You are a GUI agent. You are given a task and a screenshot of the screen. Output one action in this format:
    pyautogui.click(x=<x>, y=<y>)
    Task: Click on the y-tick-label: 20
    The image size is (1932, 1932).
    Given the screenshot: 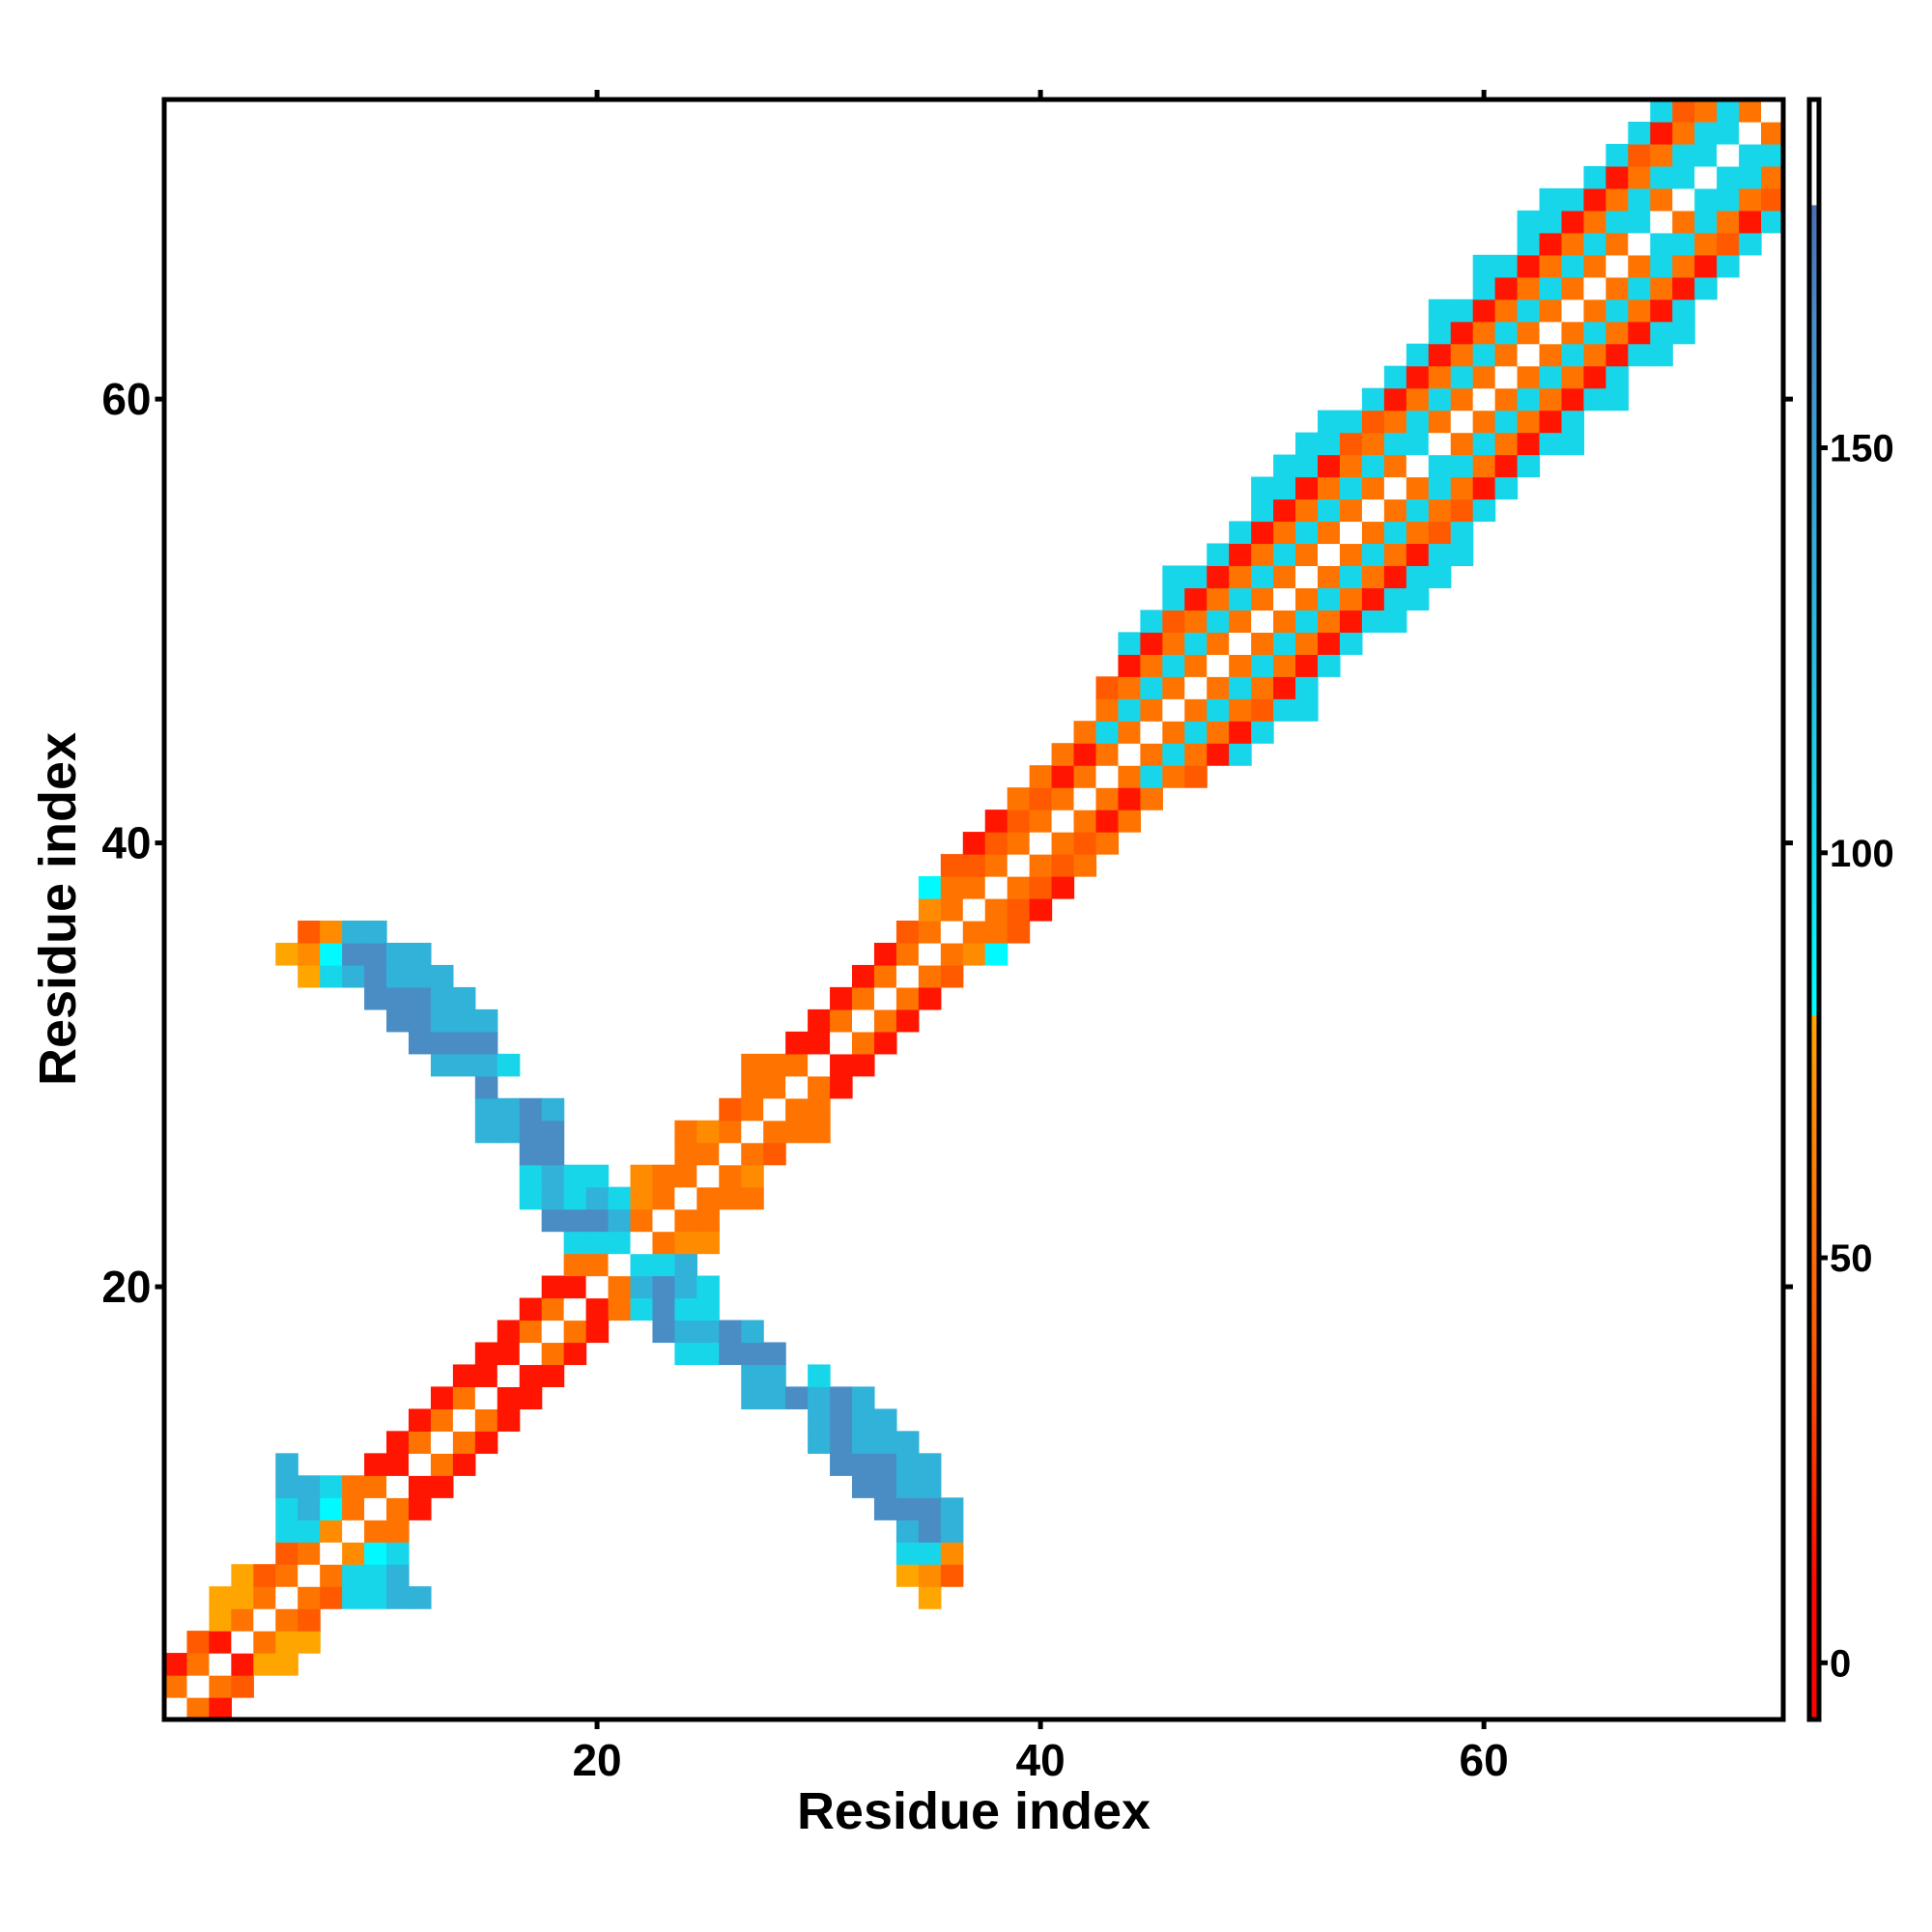 What is the action you would take?
    pyautogui.click(x=126, y=1287)
    